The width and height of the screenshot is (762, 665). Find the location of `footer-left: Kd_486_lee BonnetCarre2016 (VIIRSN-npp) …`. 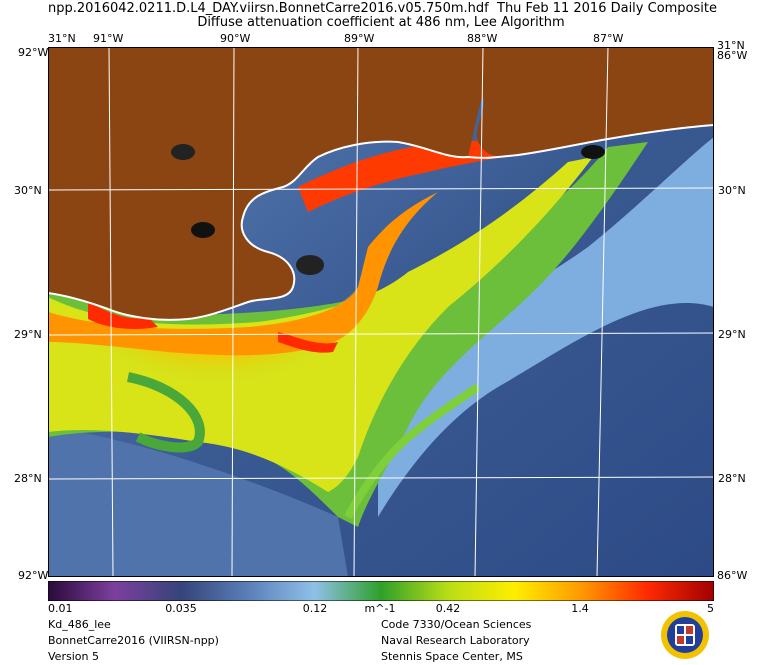

footer-left: Kd_486_lee BonnetCarre2016 (VIIRSN-npp) … is located at coordinates (133, 641).